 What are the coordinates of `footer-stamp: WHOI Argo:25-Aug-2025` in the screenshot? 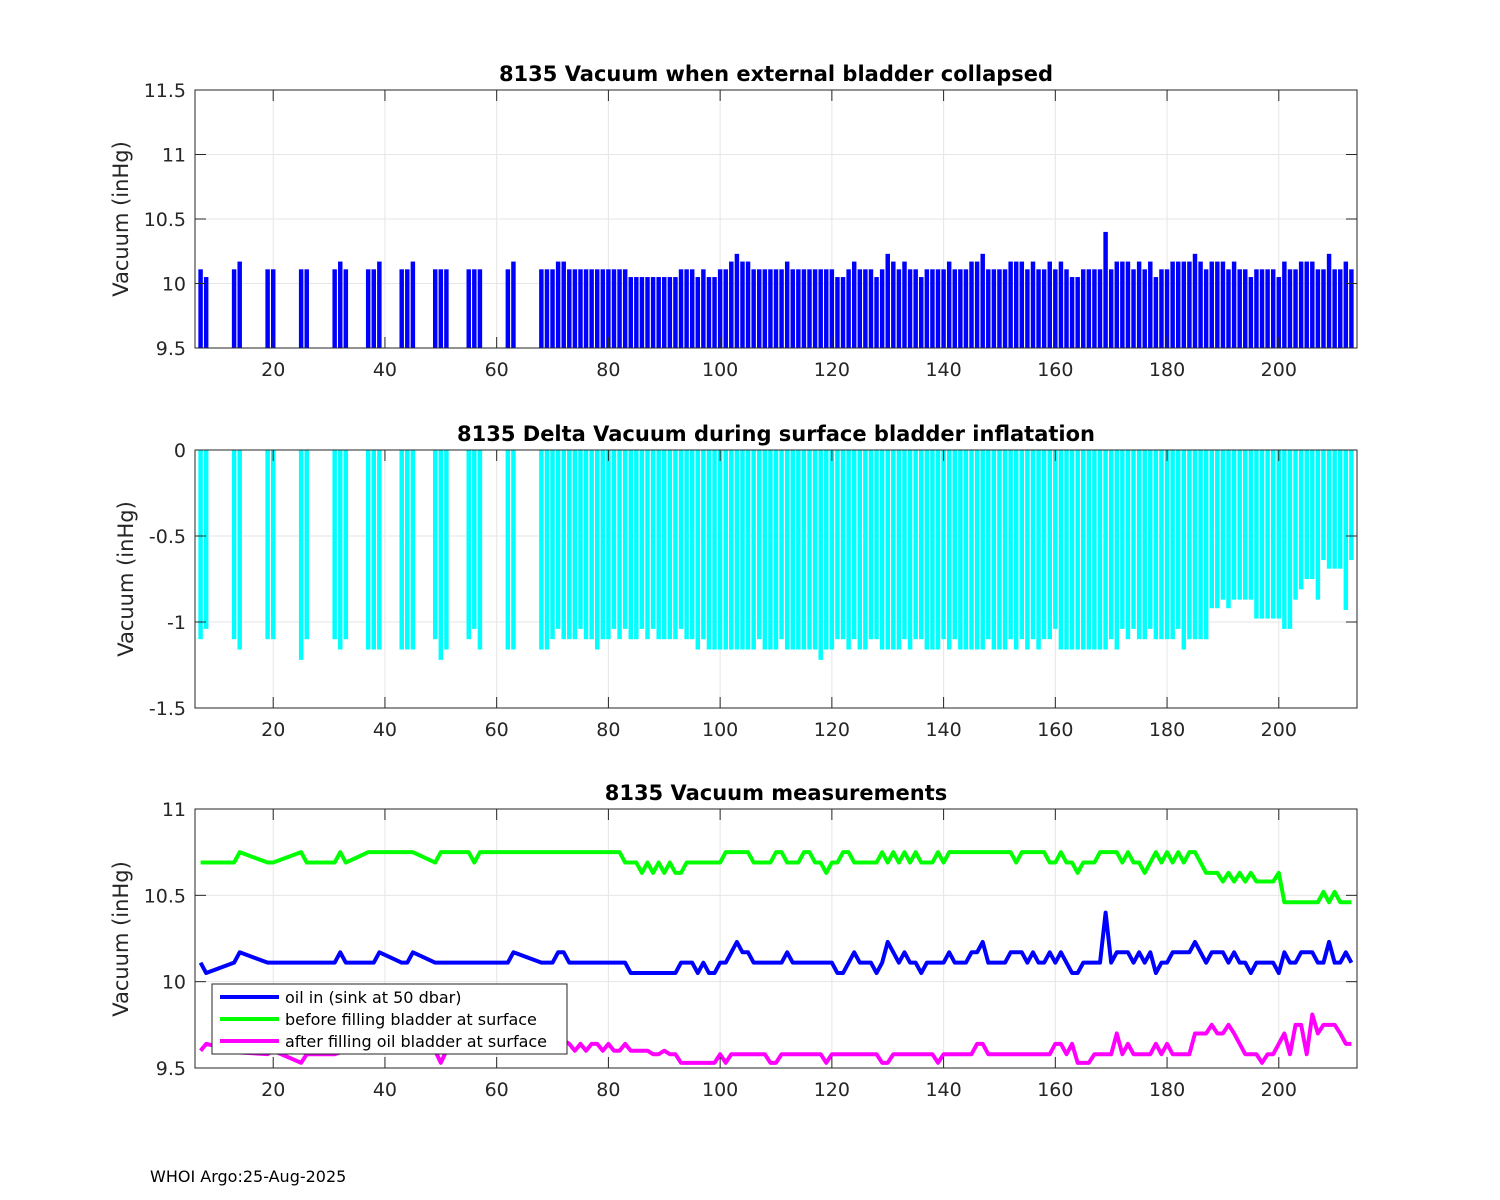 It's located at (248, 1176).